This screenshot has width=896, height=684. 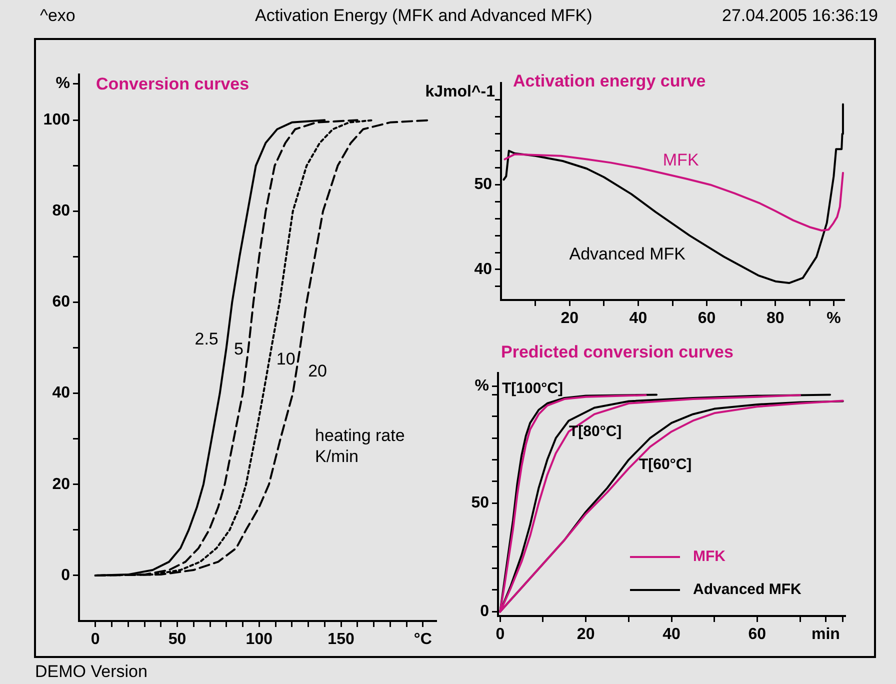 What do you see at coordinates (423, 16) in the screenshot?
I see `text: Activation Energy (MFK and Advanced MFK)` at bounding box center [423, 16].